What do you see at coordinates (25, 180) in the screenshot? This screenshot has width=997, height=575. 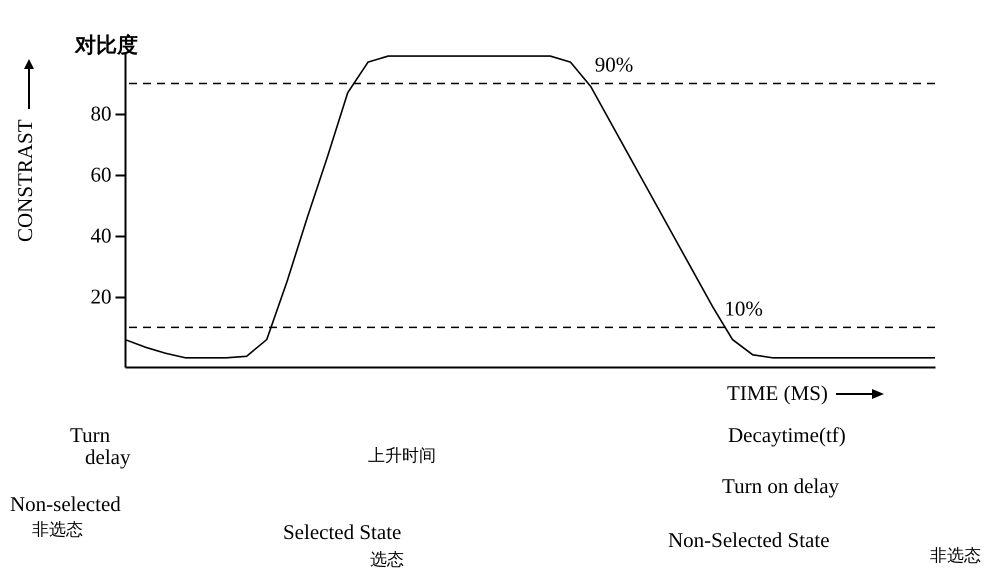 I see `y-axis-title: CONSTRAST` at bounding box center [25, 180].